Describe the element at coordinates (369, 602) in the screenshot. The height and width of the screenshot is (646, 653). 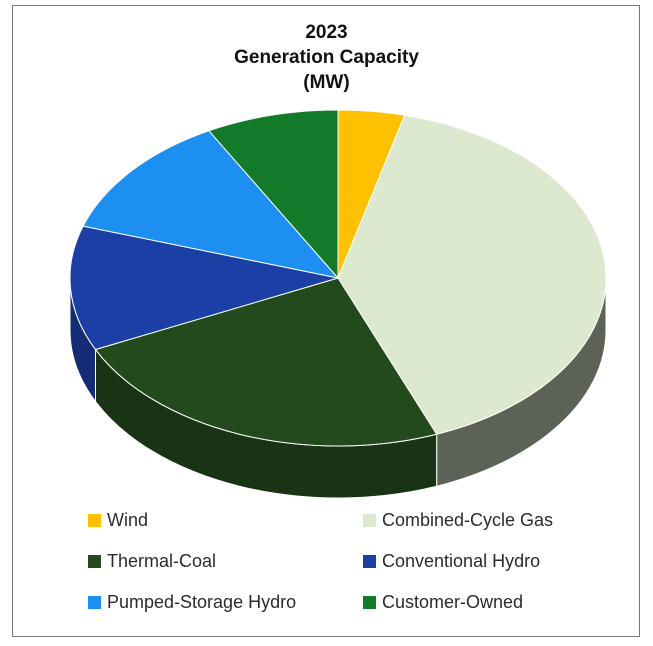
I see `legend-swatch-customer-owned` at that location.